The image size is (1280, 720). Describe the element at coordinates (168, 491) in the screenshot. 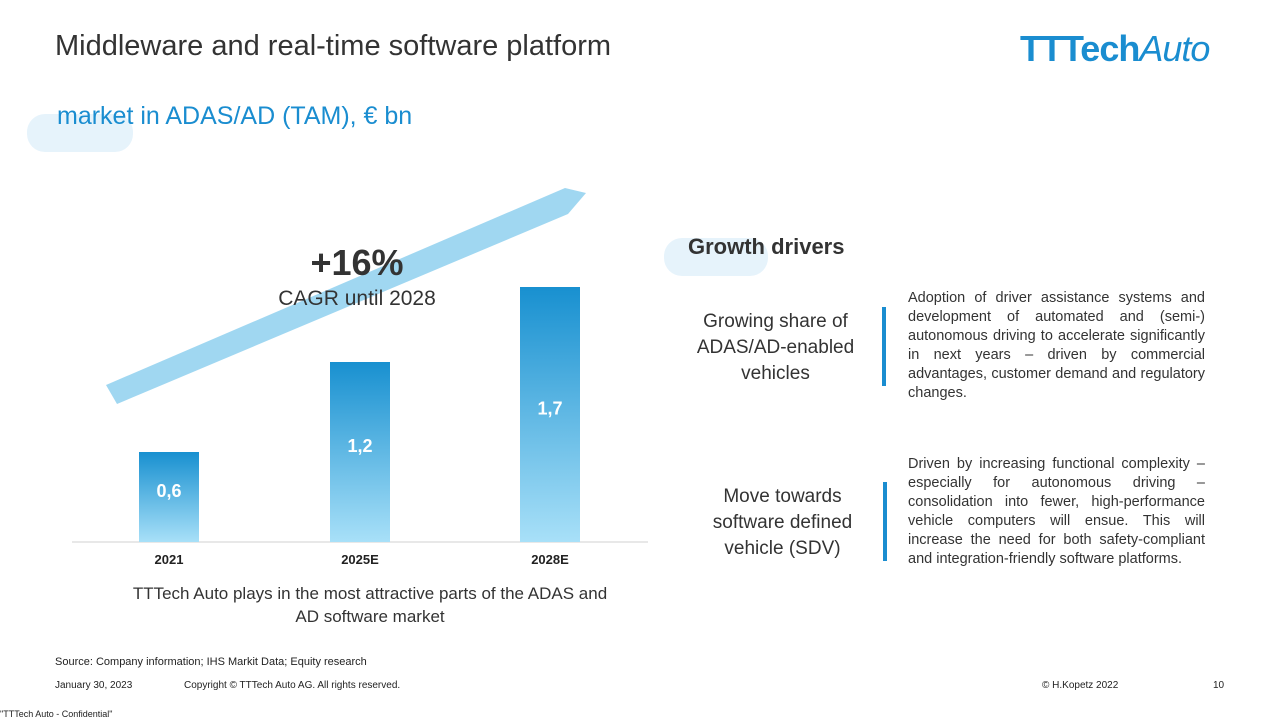

I see `bar-value-label: 0,6` at that location.